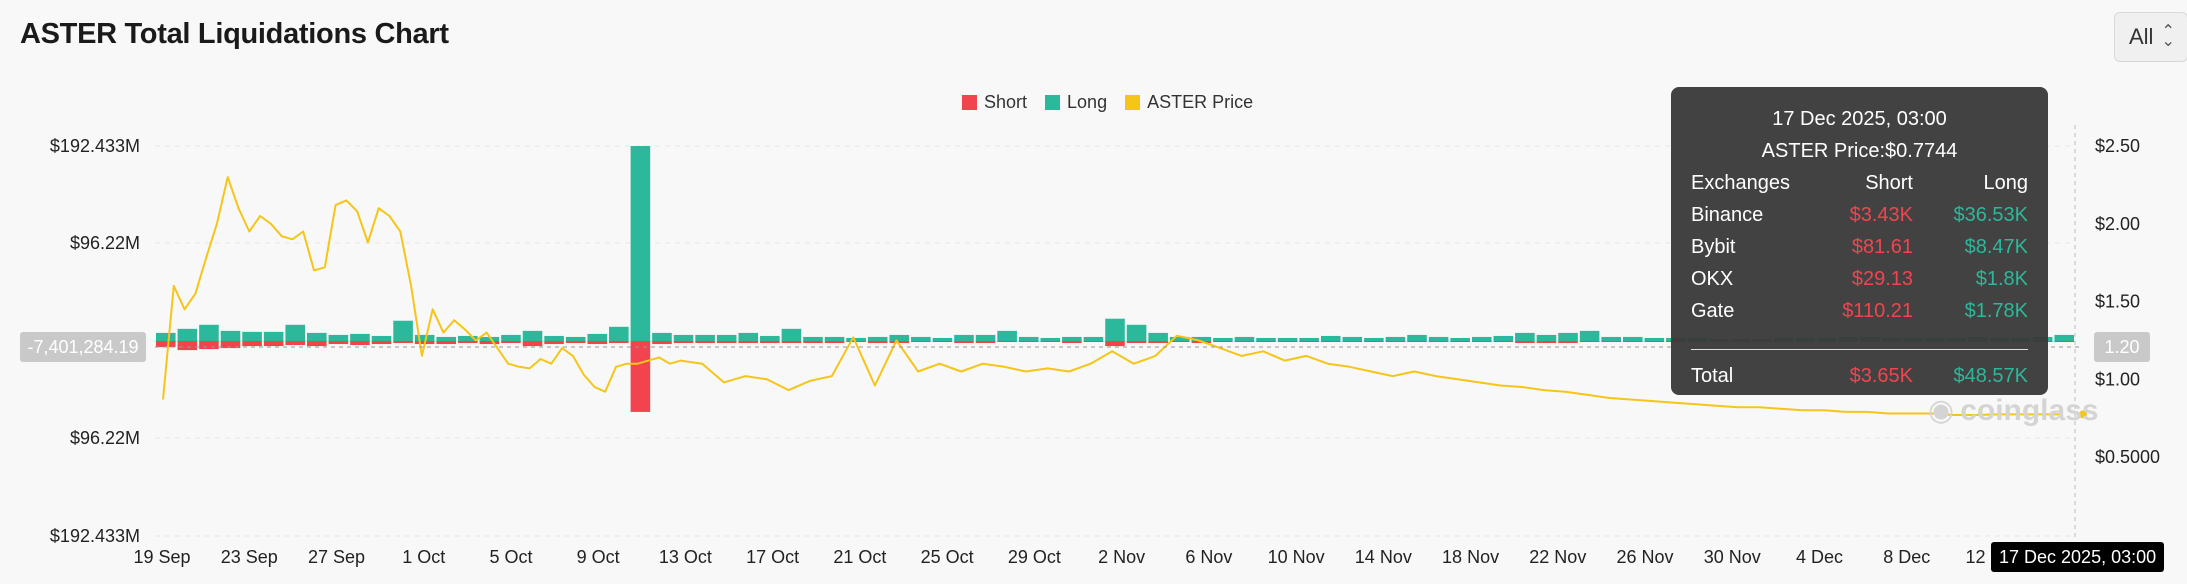  Describe the element at coordinates (423, 557) in the screenshot. I see `x-tick-label: 1 Oct` at that location.